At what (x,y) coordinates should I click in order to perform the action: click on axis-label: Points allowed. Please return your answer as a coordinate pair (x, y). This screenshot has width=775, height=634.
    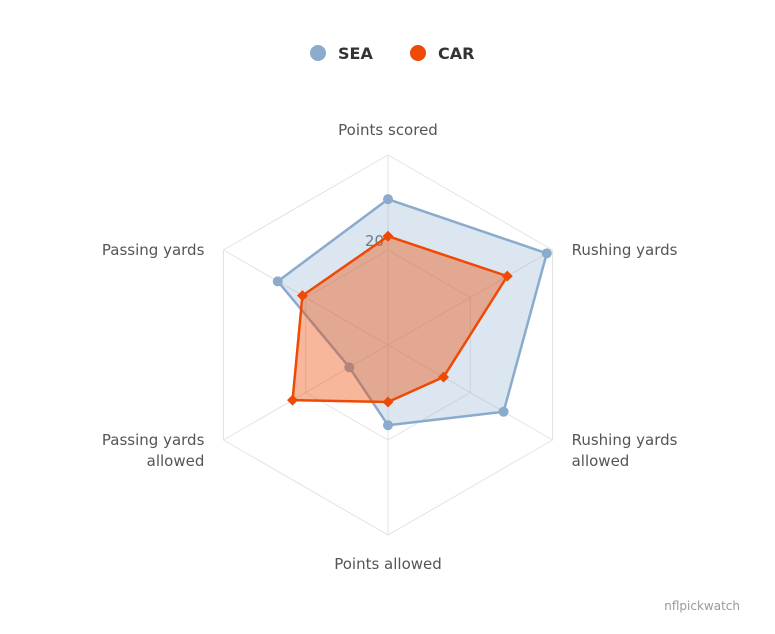
    Looking at the image, I should click on (388, 564).